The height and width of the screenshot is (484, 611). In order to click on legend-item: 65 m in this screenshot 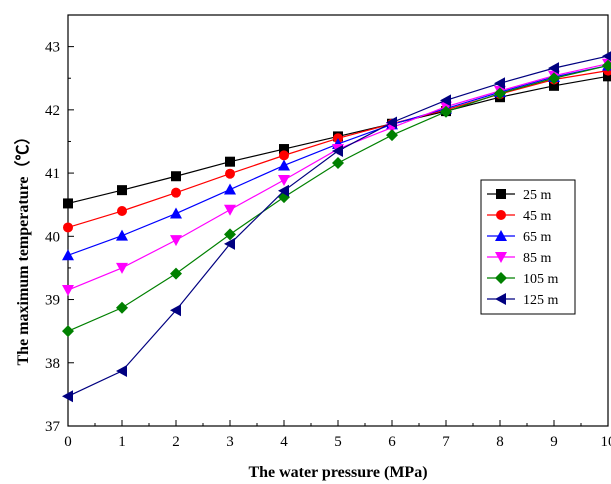, I will do `click(519, 237)`.